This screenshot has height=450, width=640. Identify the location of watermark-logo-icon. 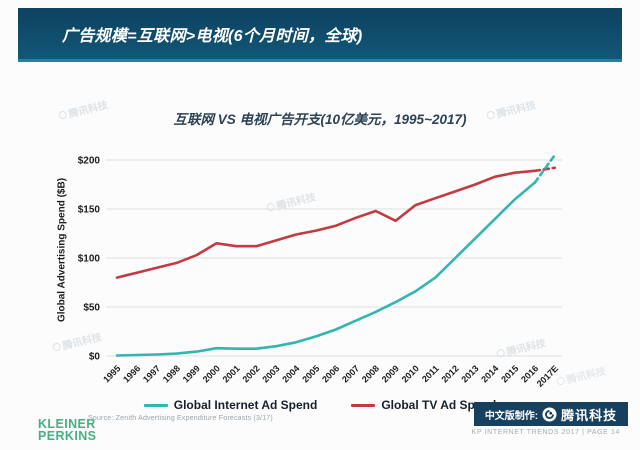
(56, 346).